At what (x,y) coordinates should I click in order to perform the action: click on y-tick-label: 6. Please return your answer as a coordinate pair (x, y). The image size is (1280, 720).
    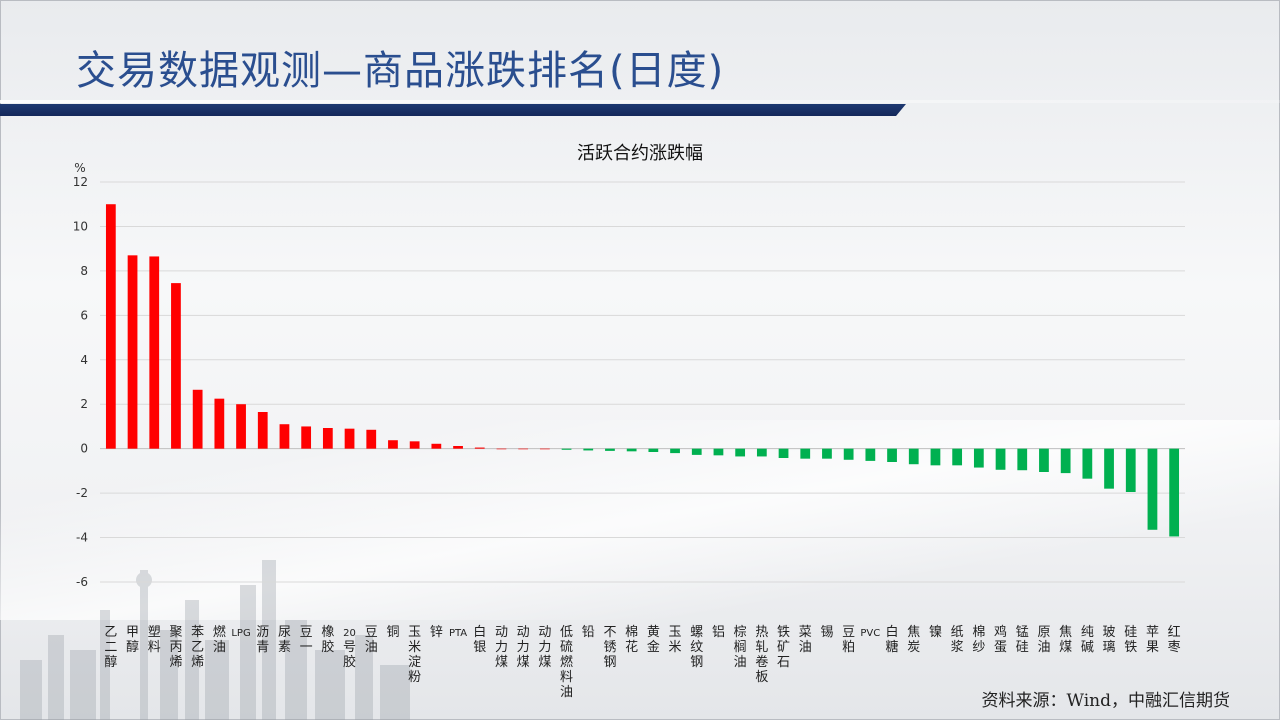
    Looking at the image, I should click on (84, 315).